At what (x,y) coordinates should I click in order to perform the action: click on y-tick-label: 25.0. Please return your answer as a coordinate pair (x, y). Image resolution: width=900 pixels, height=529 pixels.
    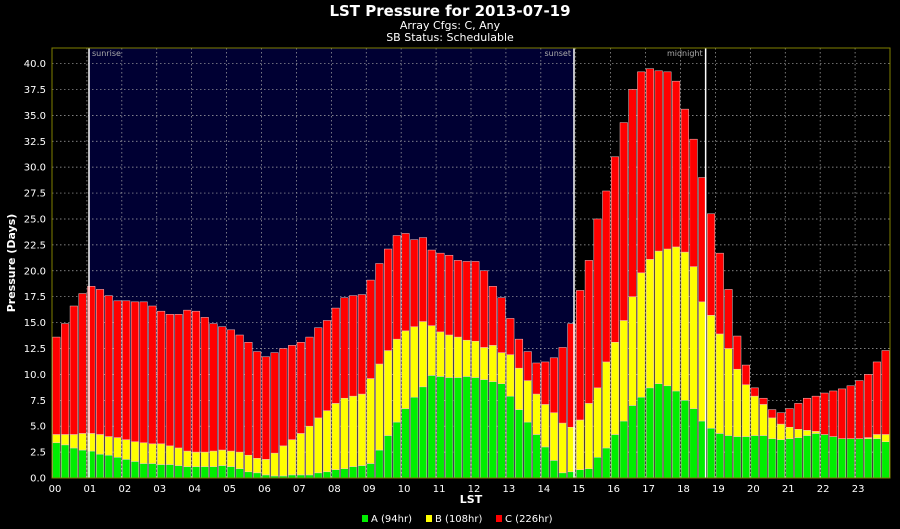
    Looking at the image, I should click on (35, 219).